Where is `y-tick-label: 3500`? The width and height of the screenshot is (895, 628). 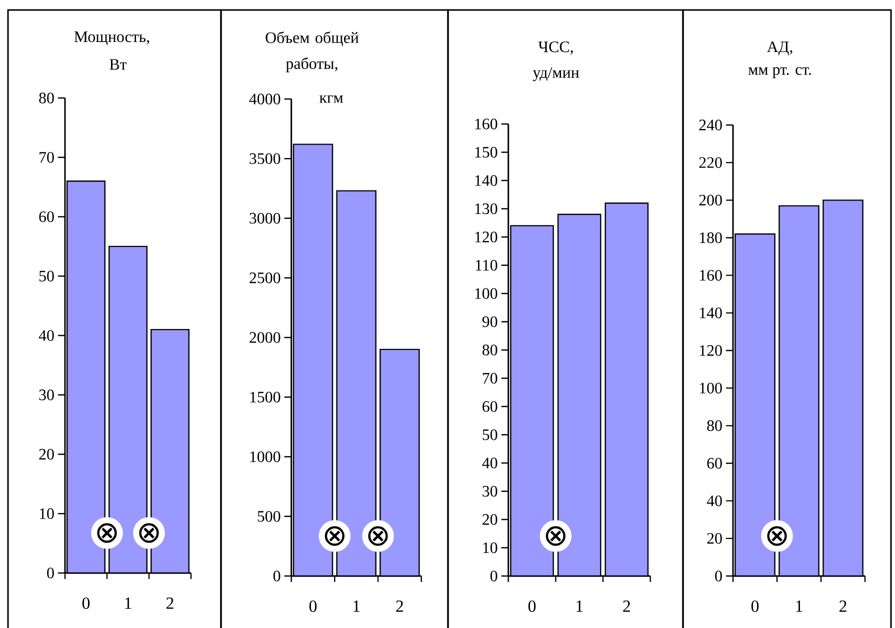 y-tick-label: 3500 is located at coordinates (265, 158).